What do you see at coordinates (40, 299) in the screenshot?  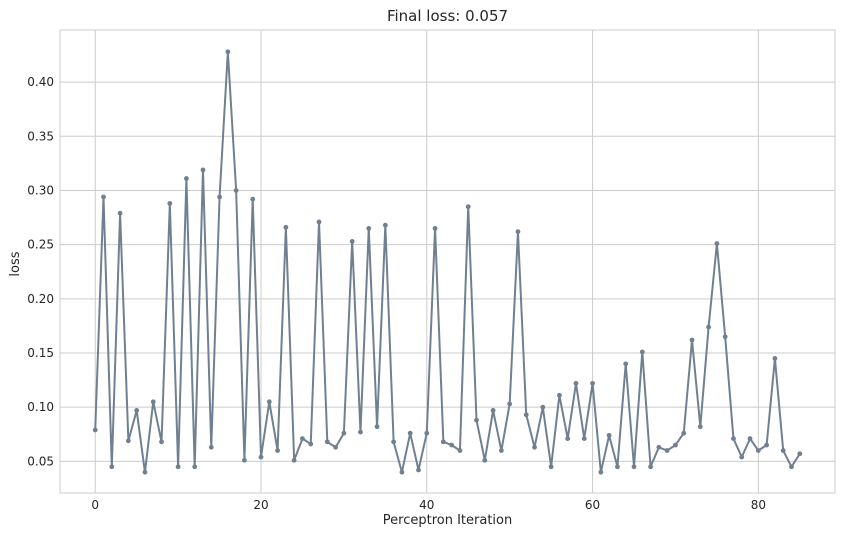 I see `y-tick-label: 0.20` at bounding box center [40, 299].